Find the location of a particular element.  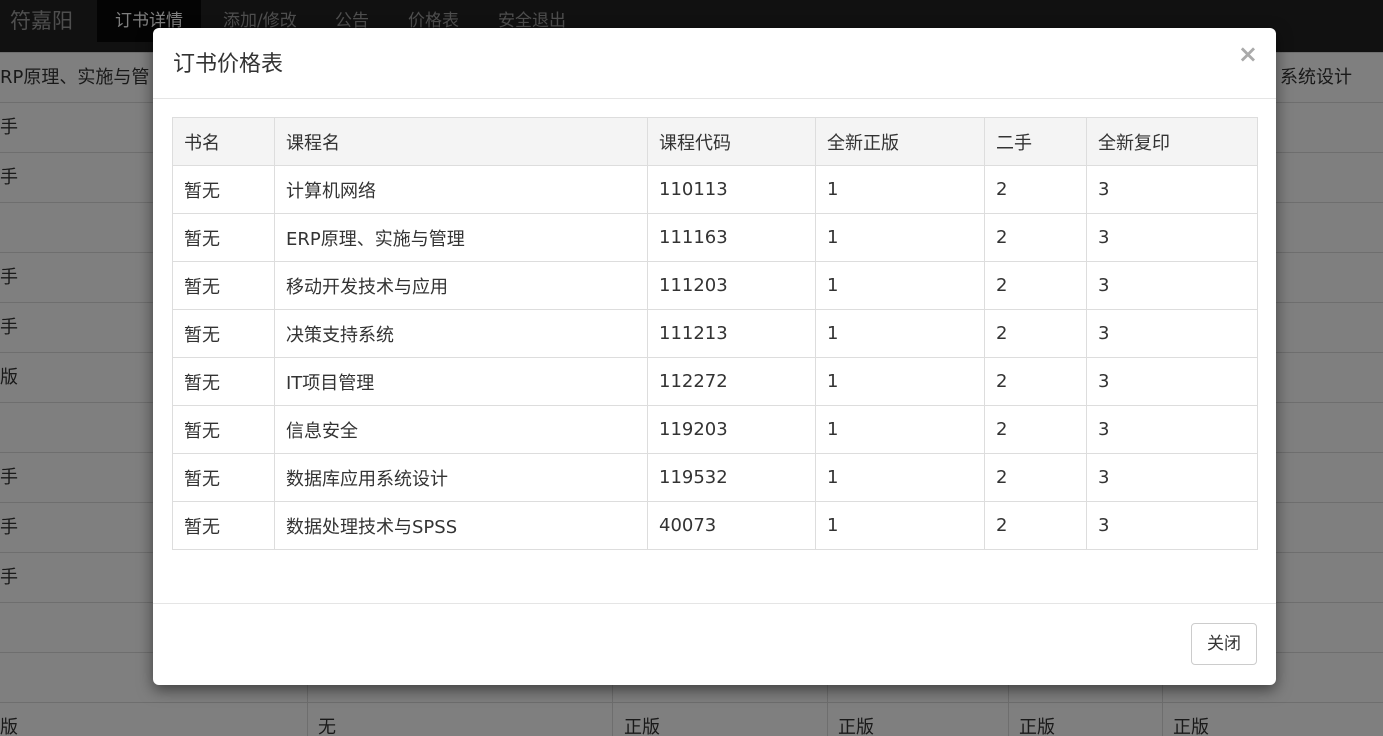

modal-title: 订书价格表 is located at coordinates (228, 64).